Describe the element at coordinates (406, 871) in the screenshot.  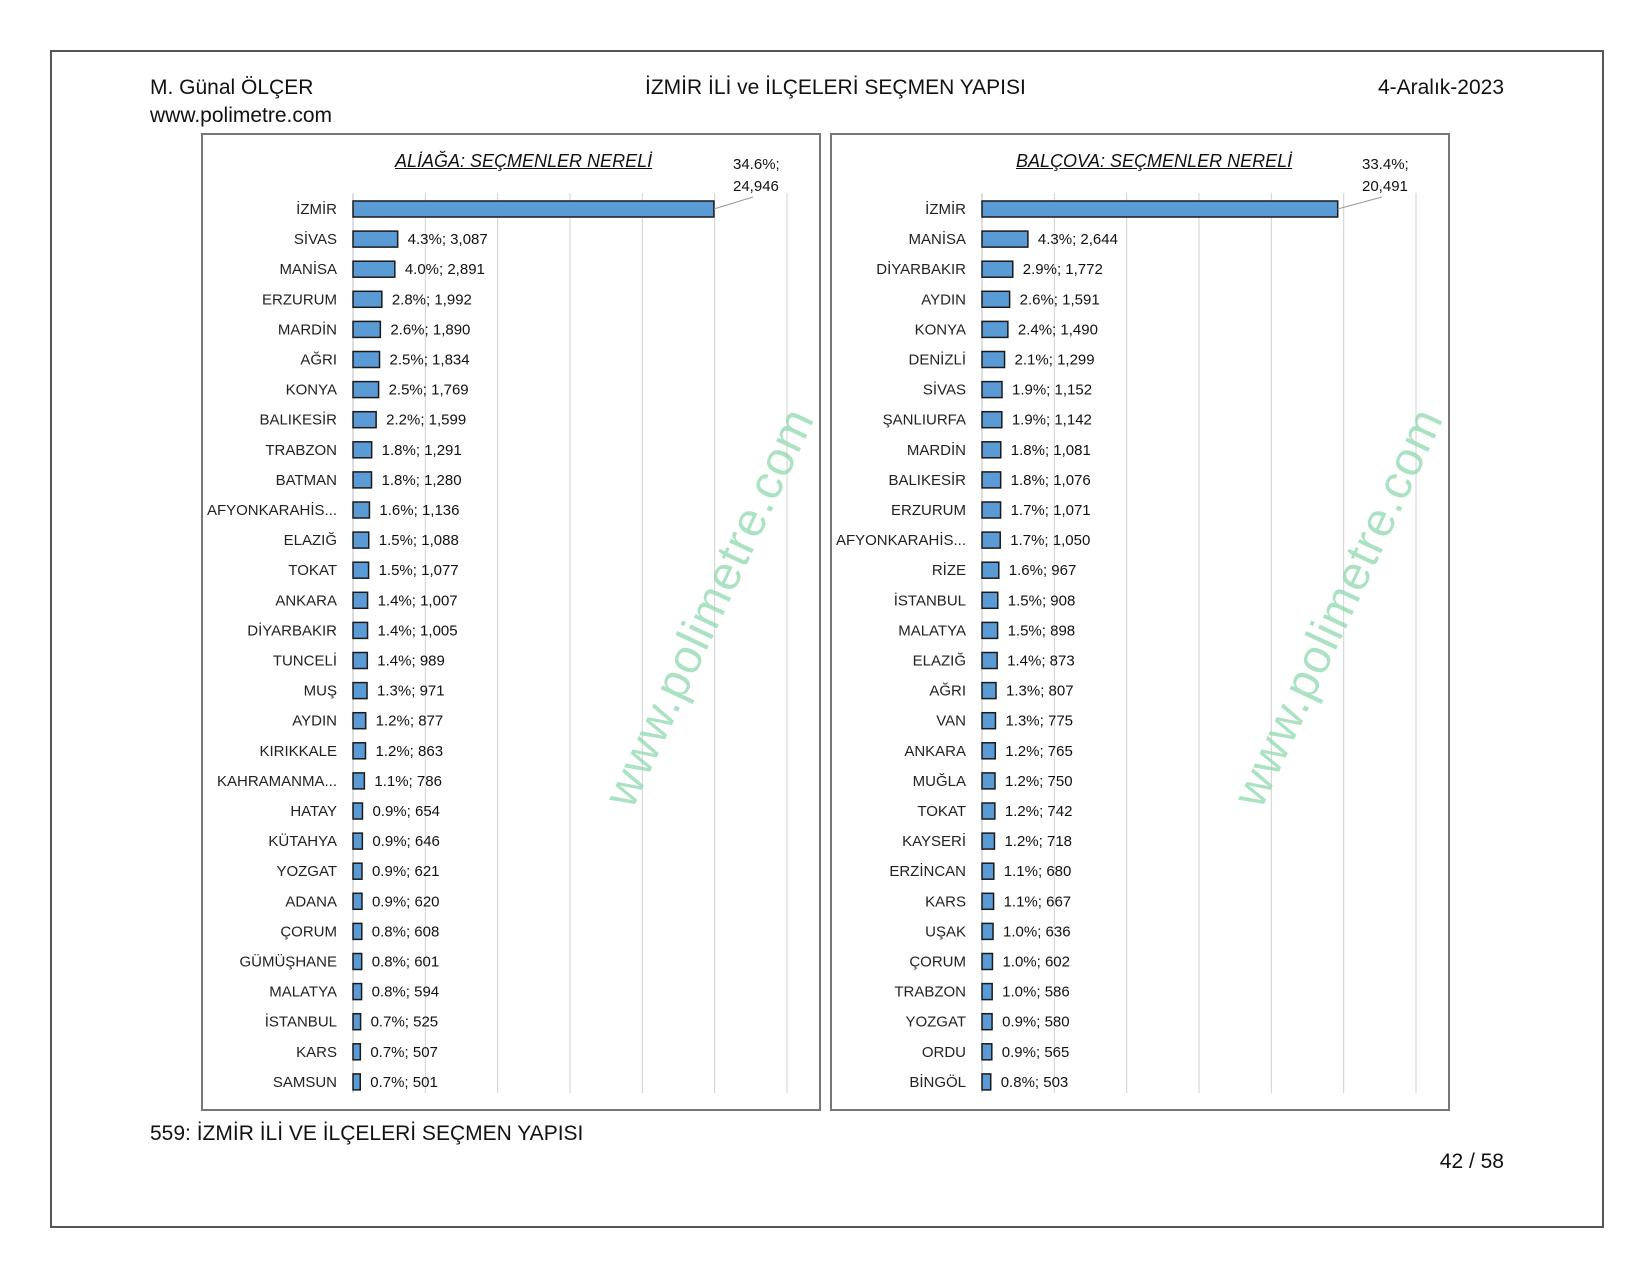
I see `data-label: 0.9%; 621` at that location.